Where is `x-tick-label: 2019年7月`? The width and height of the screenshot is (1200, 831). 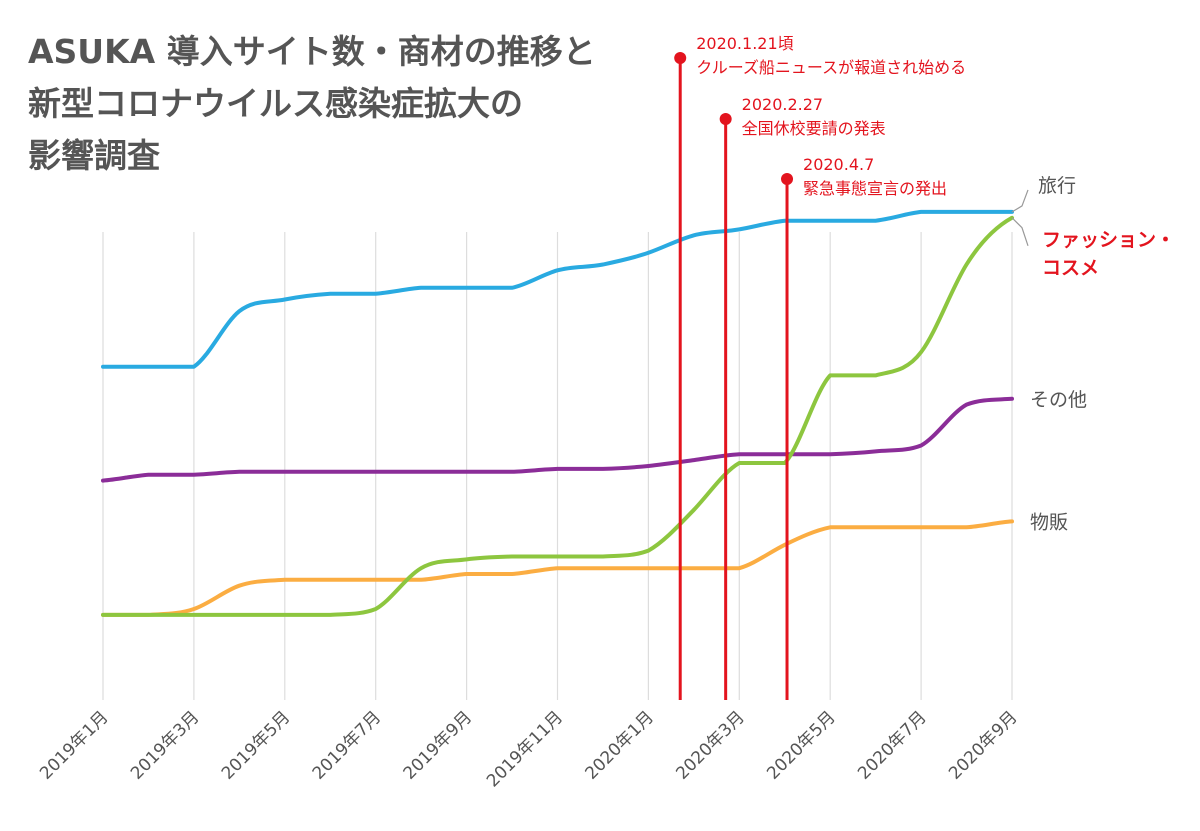 x-tick-label: 2019年7月 is located at coordinates (347, 745).